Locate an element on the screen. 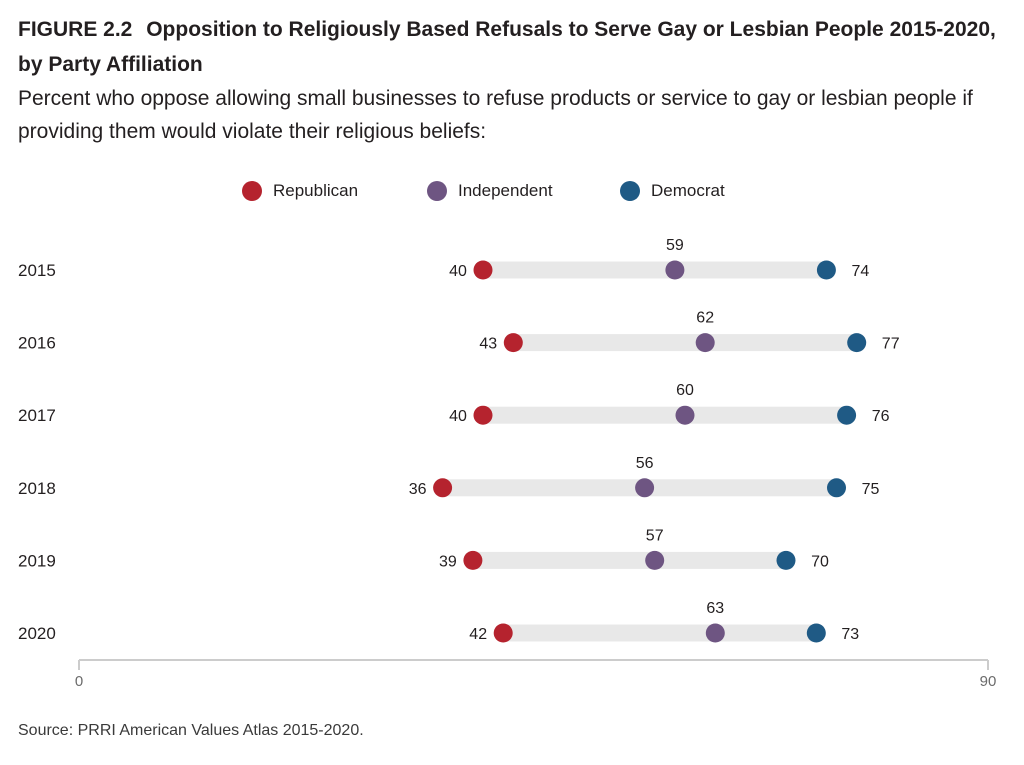 Image resolution: width=1024 pixels, height=765 pixels. independent-value-label: 57 is located at coordinates (655, 535).